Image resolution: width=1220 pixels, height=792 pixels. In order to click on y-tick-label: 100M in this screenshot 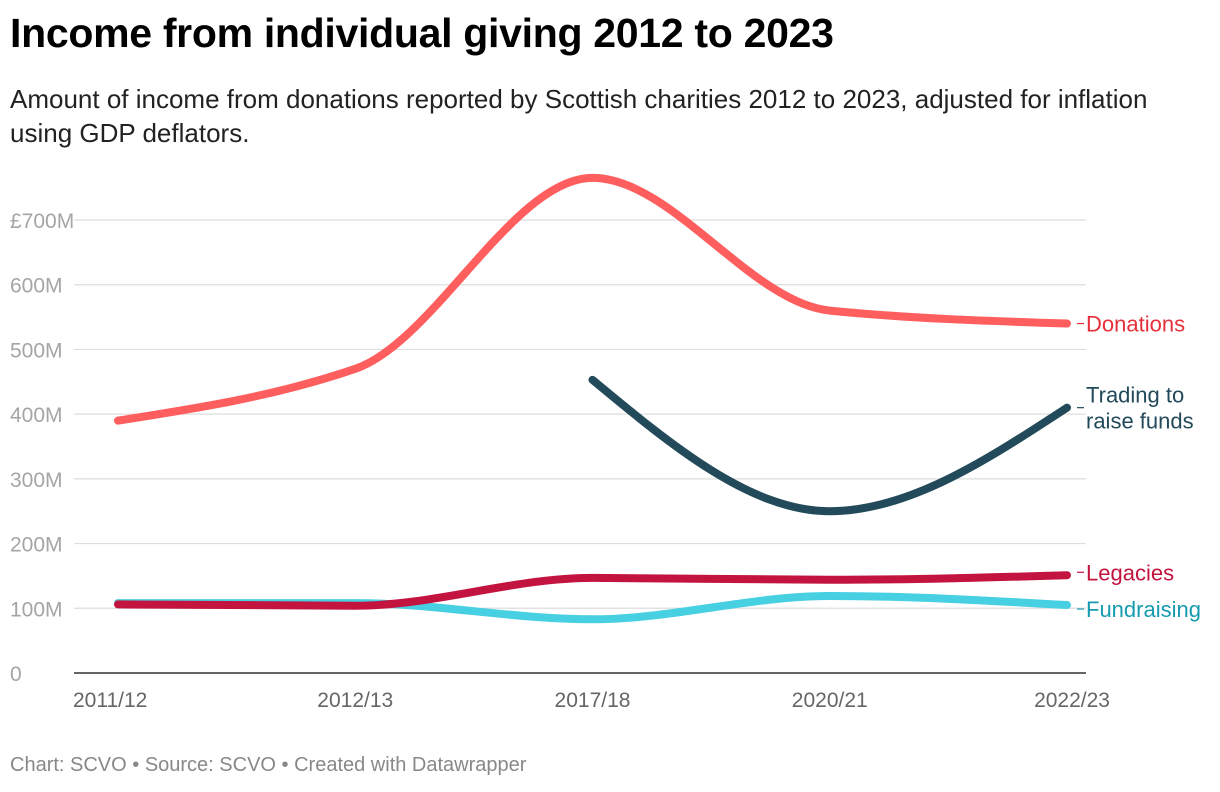, I will do `click(36, 609)`.